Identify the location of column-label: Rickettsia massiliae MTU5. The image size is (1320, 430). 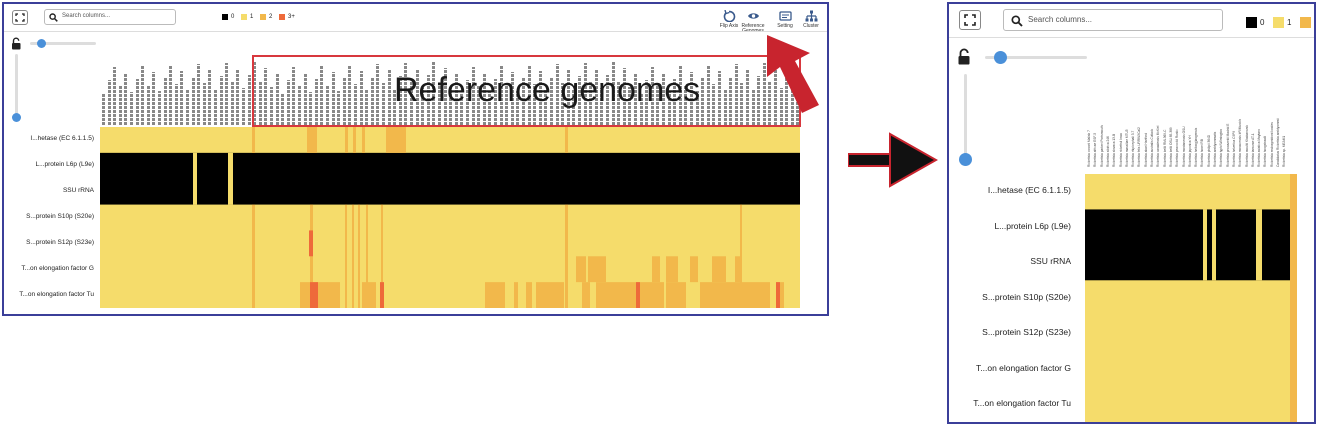
(1126, 148).